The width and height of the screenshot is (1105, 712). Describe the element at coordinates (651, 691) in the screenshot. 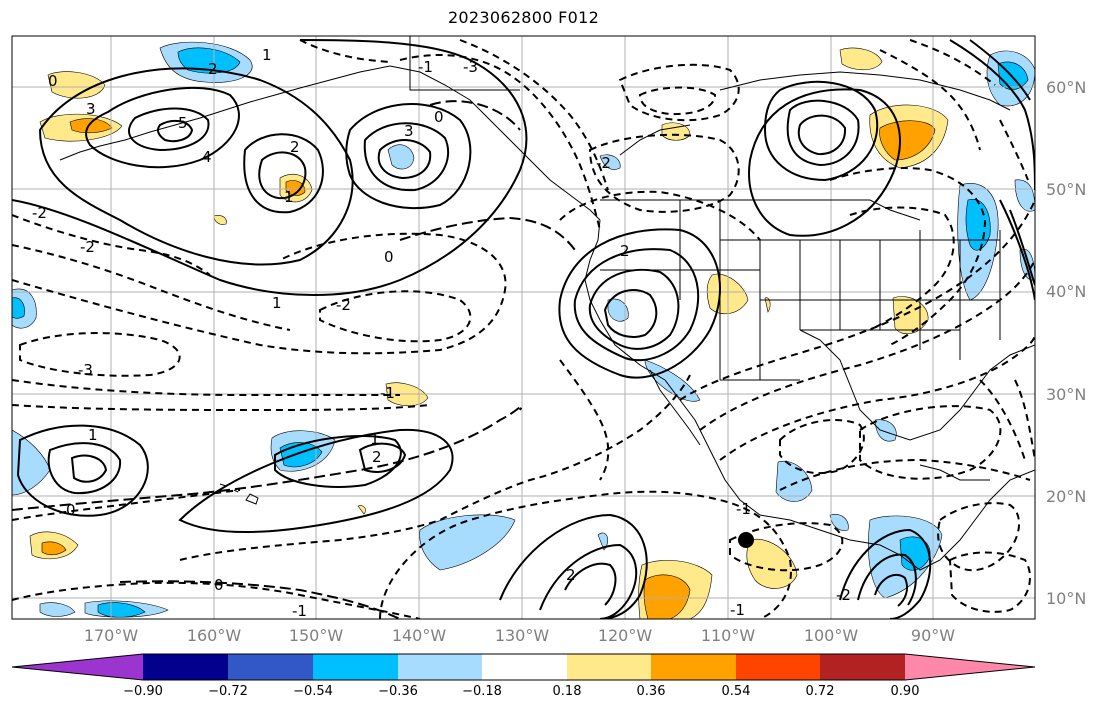

I see `colorbar-tick-label: 0.36` at that location.